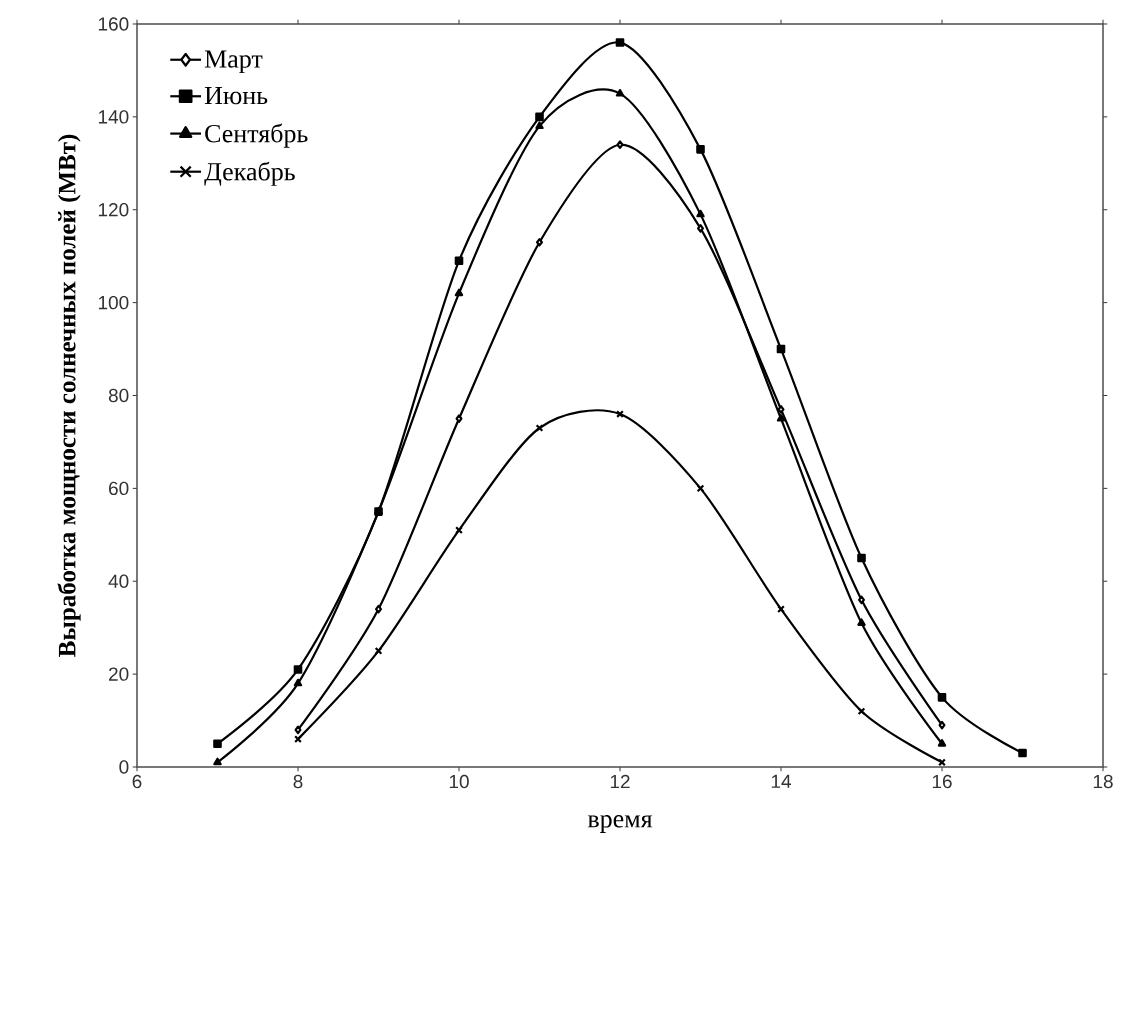  Describe the element at coordinates (118, 581) in the screenshot. I see `y-tick-label: 40` at that location.